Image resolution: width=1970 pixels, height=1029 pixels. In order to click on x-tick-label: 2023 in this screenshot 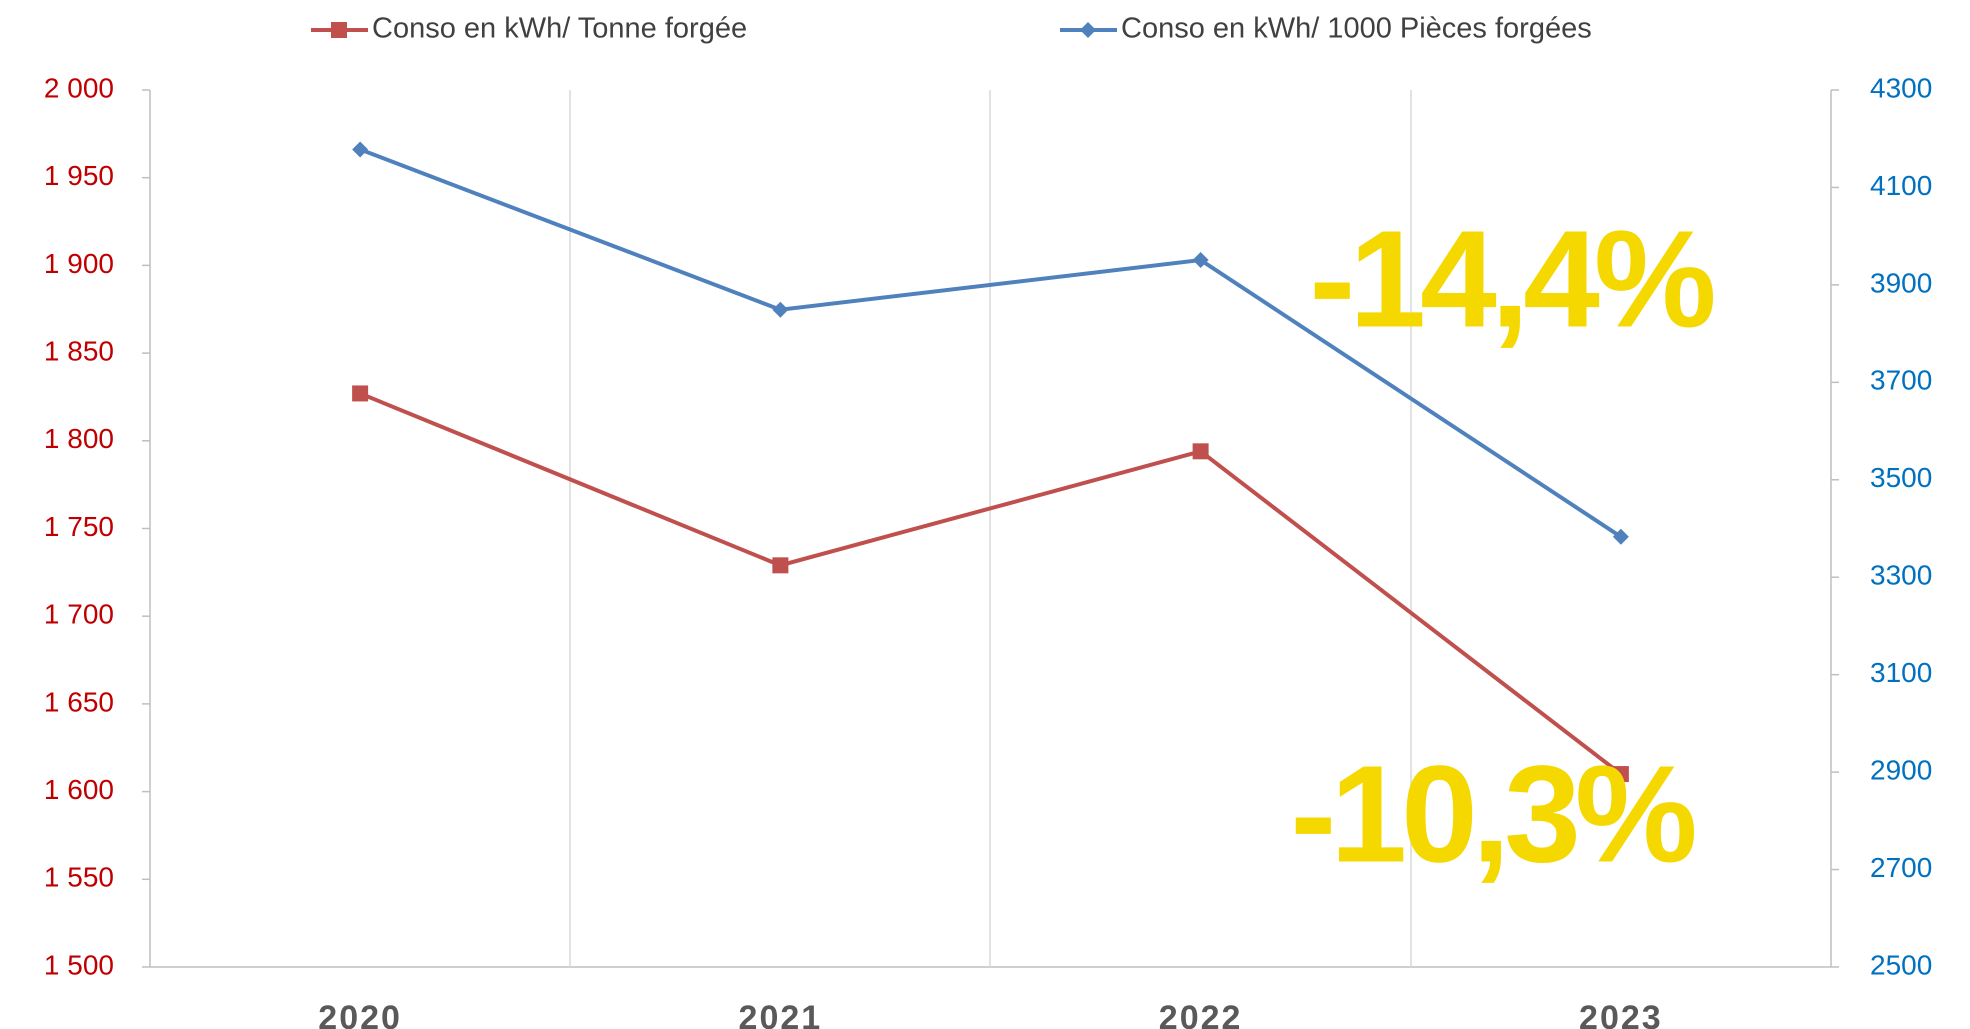, I will do `click(1621, 1014)`.